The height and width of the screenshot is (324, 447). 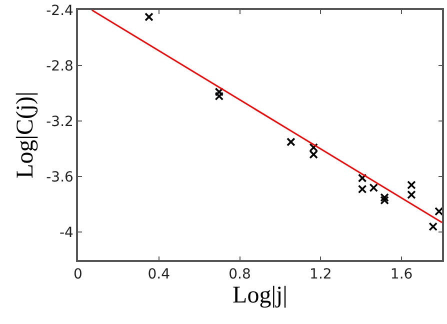 What do you see at coordinates (321, 274) in the screenshot?
I see `x-tick-label: 1.2` at bounding box center [321, 274].